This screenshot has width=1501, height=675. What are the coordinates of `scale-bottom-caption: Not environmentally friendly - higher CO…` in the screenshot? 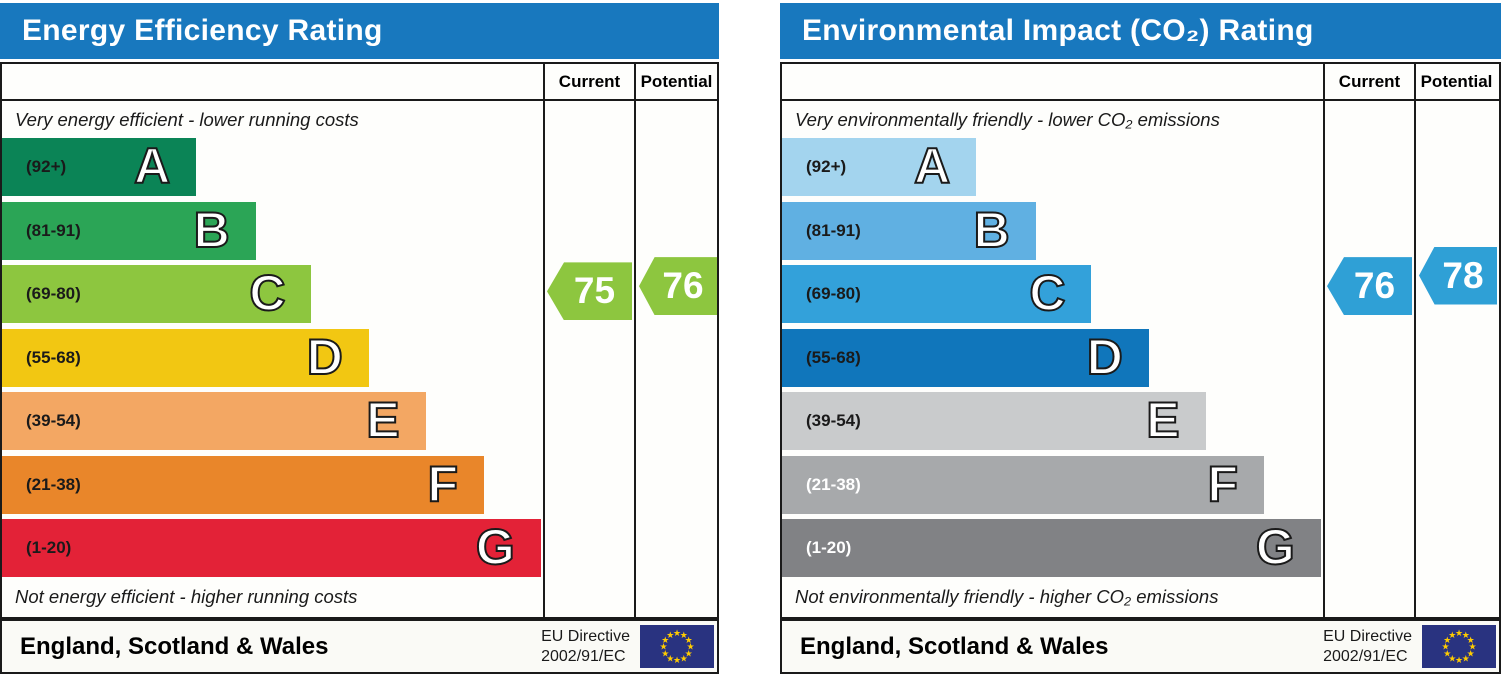 It's located at (1007, 596).